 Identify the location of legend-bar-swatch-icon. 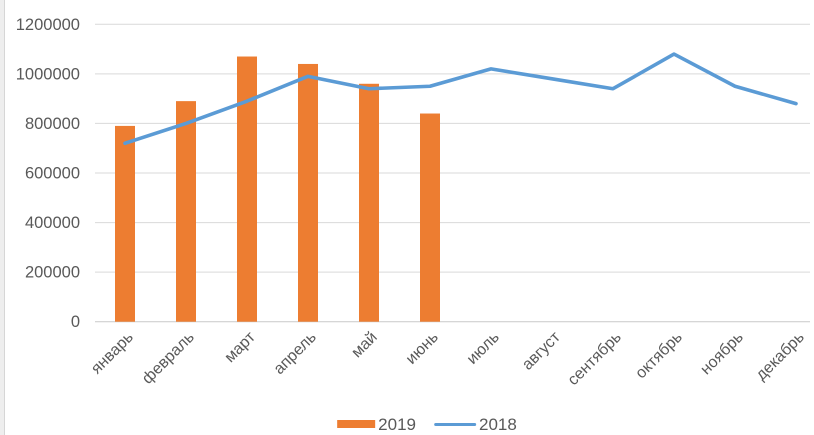
(356, 424).